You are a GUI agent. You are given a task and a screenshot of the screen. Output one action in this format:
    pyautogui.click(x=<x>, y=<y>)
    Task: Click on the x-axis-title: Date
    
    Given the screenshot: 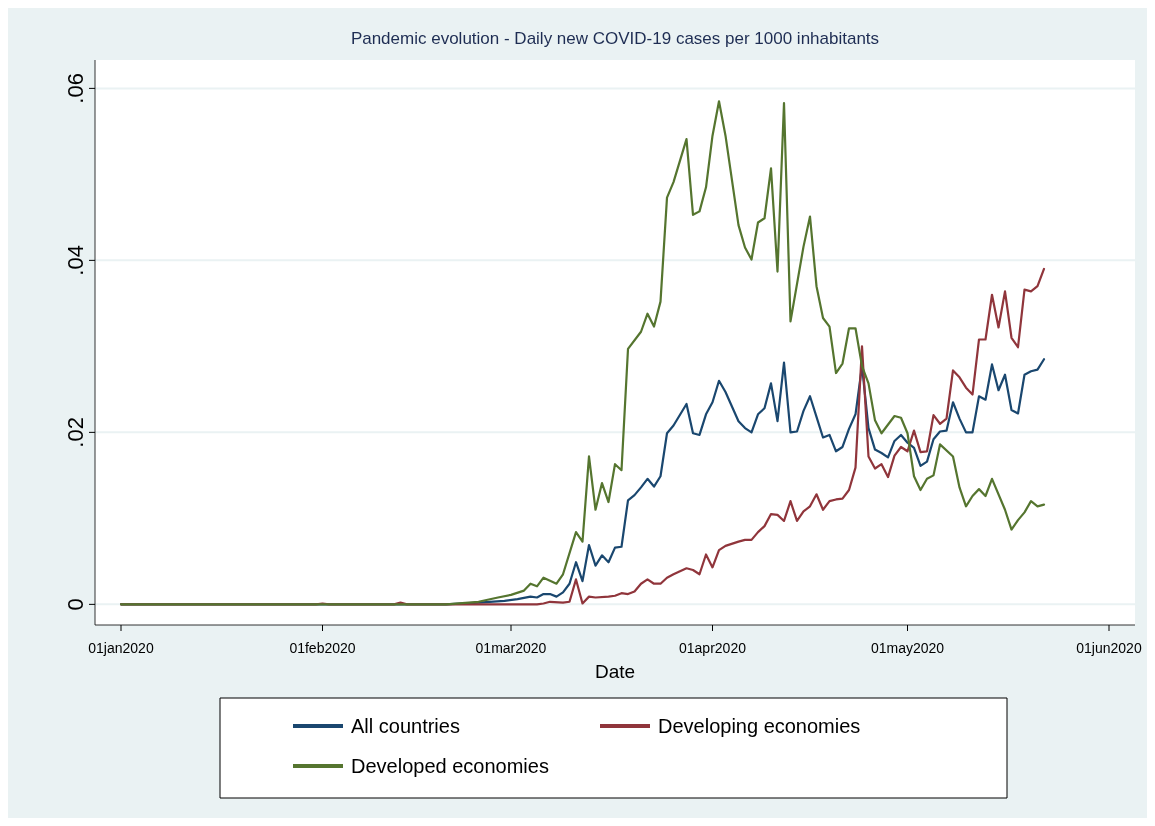 What is the action you would take?
    pyautogui.click(x=615, y=671)
    